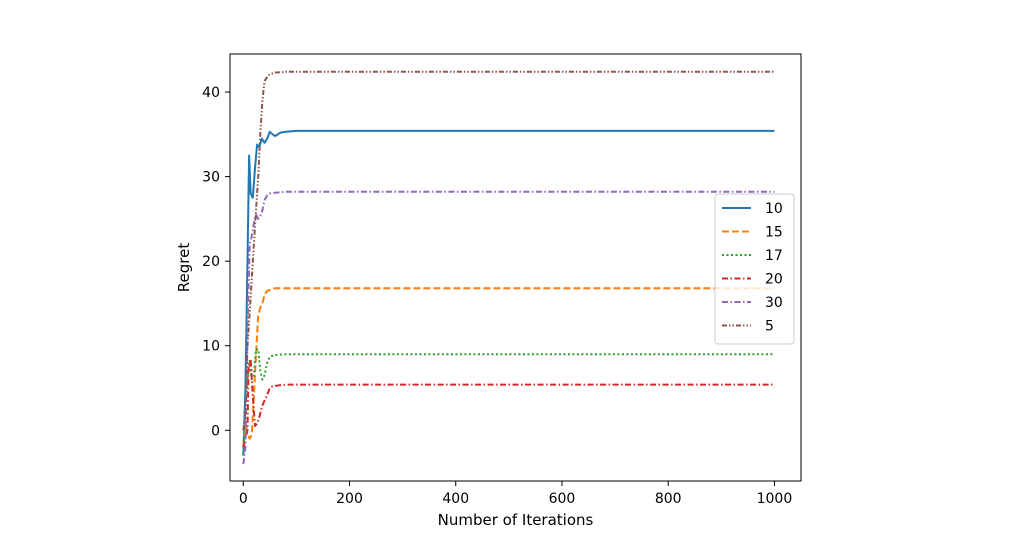 The height and width of the screenshot is (560, 1030). Describe the element at coordinates (774, 209) in the screenshot. I see `legend-label-10: 10` at that location.